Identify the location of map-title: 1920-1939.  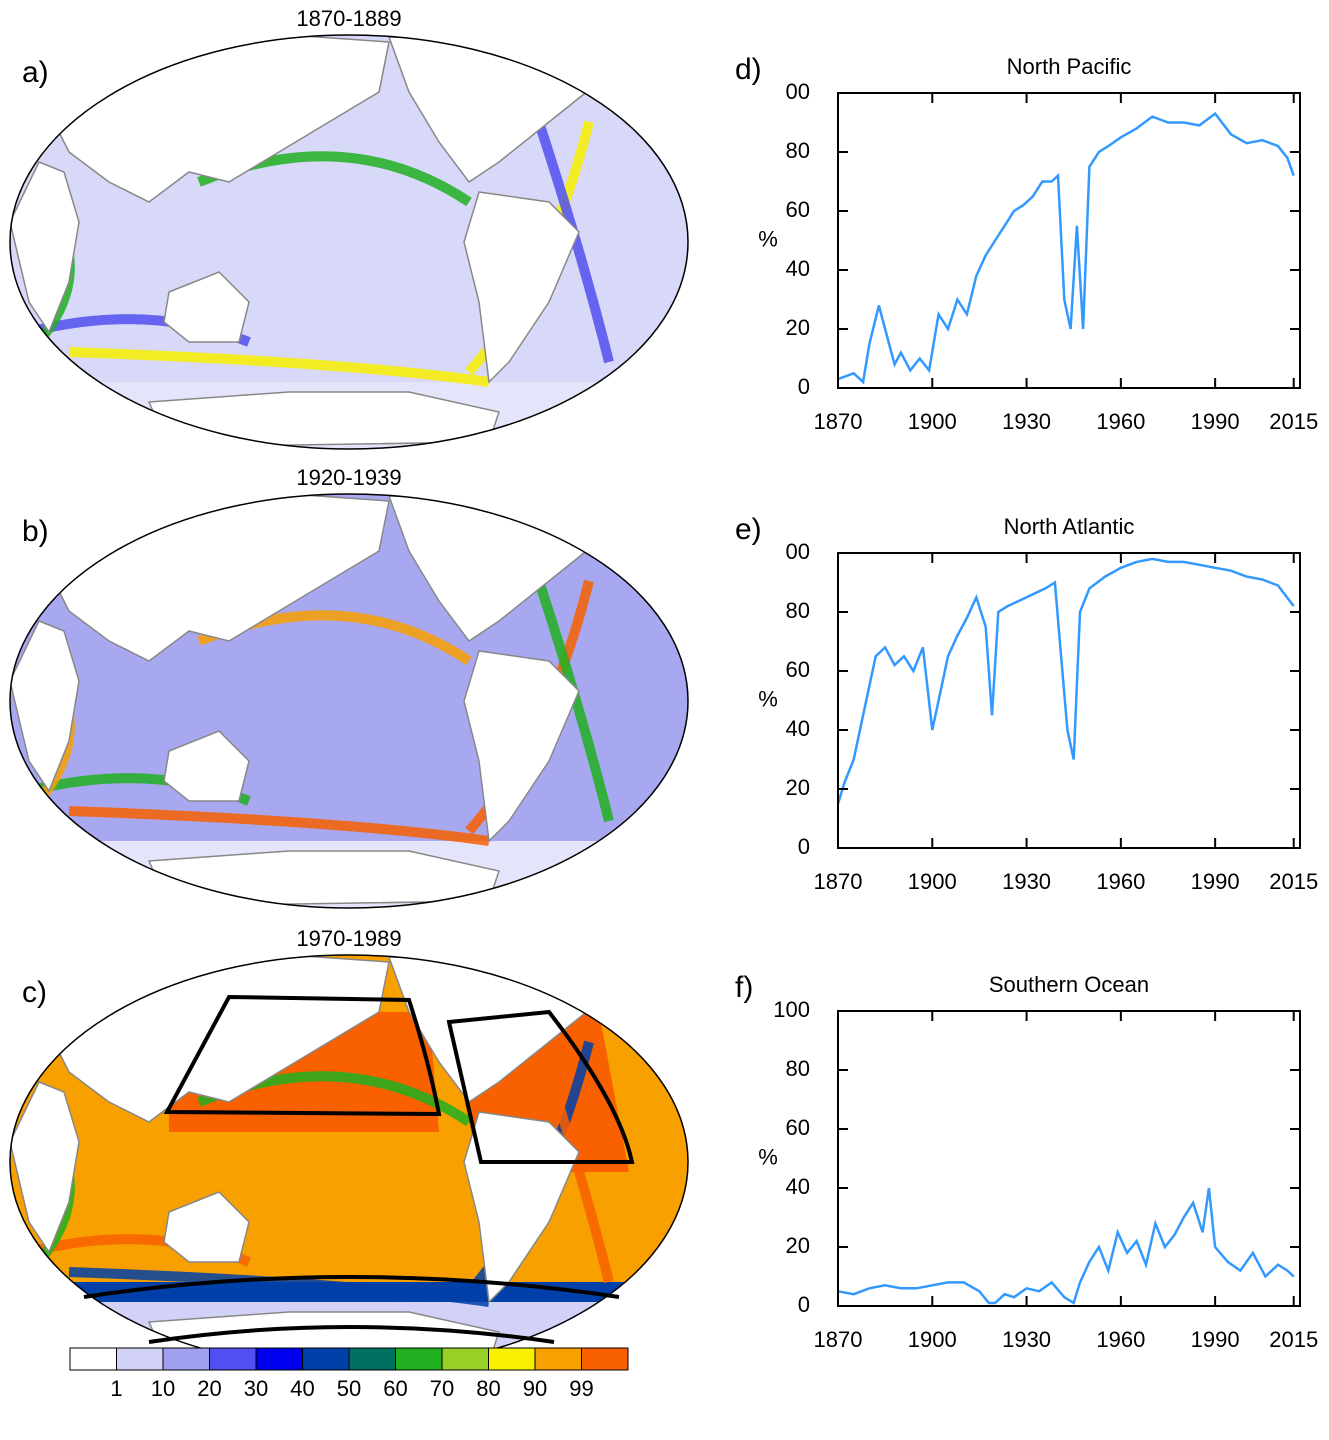
(348, 477).